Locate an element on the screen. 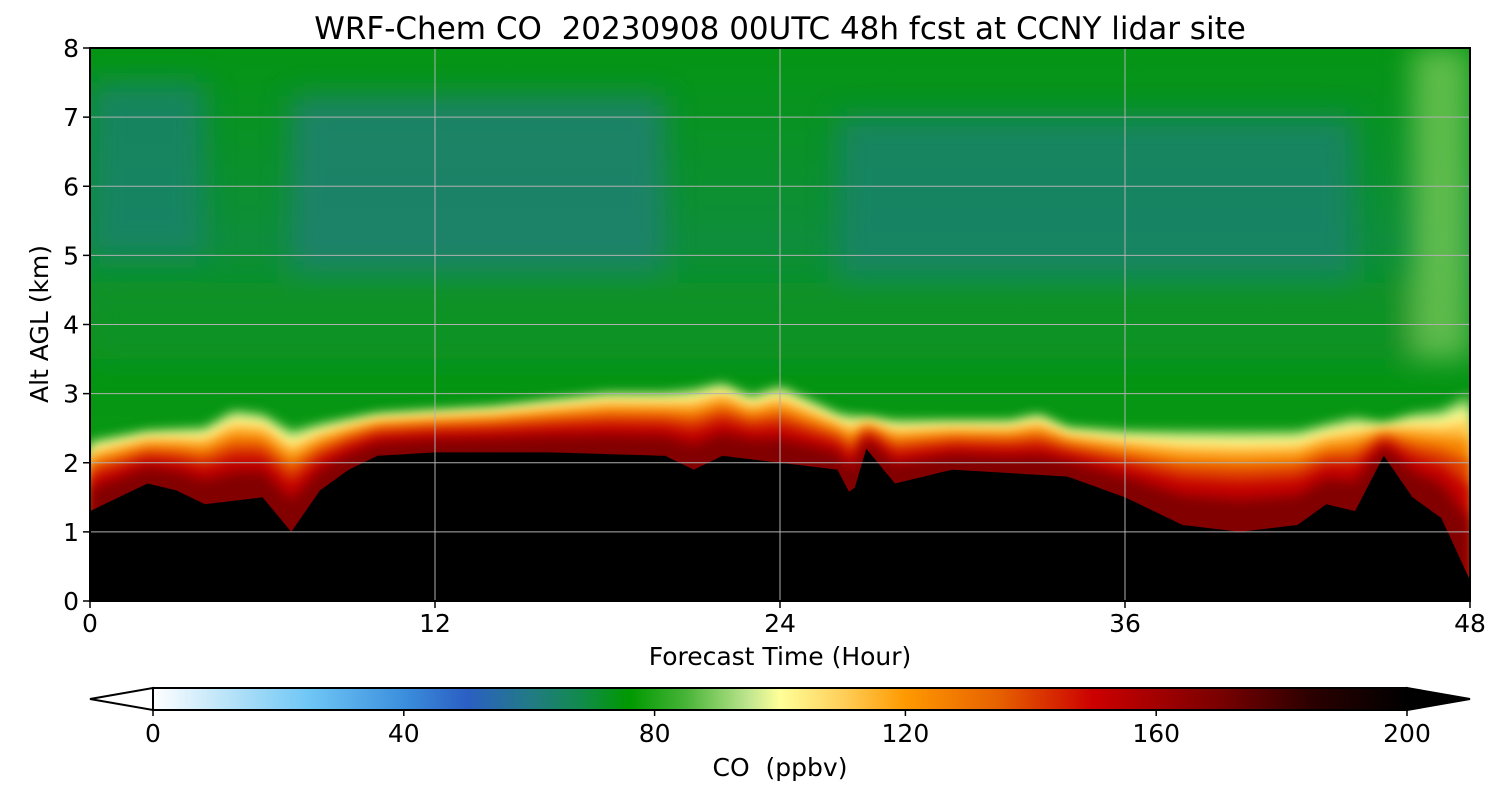 This screenshot has width=1500, height=804. y-tick-label: 5 is located at coordinates (71, 255).